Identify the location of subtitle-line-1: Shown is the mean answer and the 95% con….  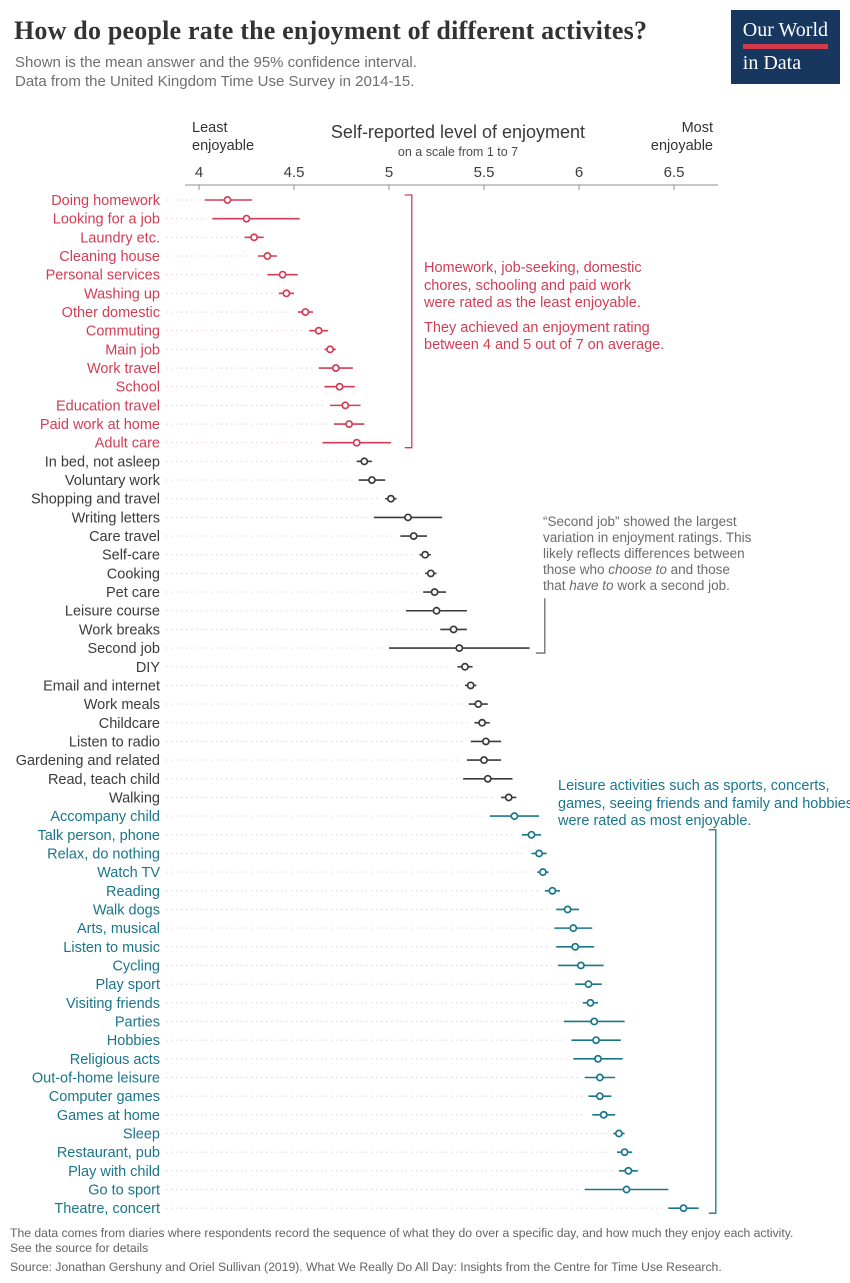
(216, 62).